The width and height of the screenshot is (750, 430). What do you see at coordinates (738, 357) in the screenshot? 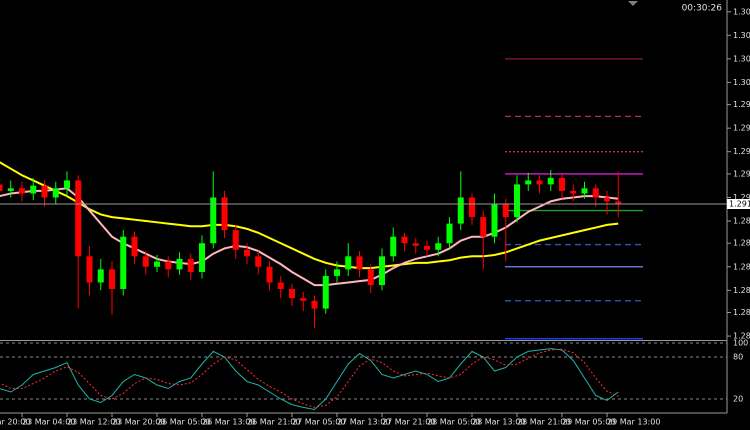
I see `y-tick-label: 80` at bounding box center [738, 357].